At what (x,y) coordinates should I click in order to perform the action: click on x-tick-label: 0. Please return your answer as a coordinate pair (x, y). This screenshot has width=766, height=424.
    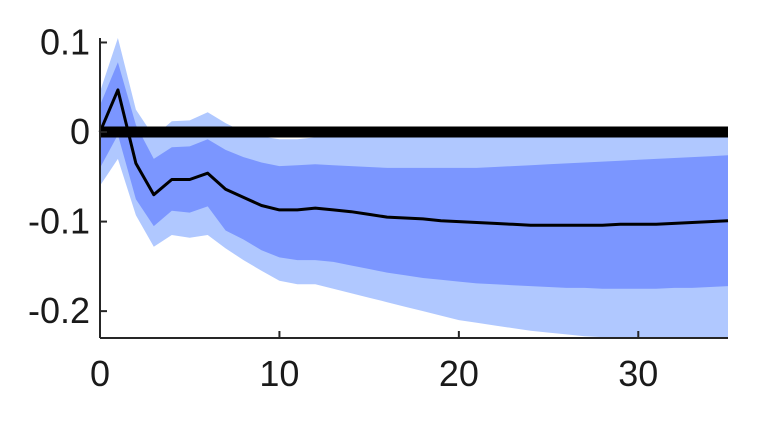
    Looking at the image, I should click on (100, 373).